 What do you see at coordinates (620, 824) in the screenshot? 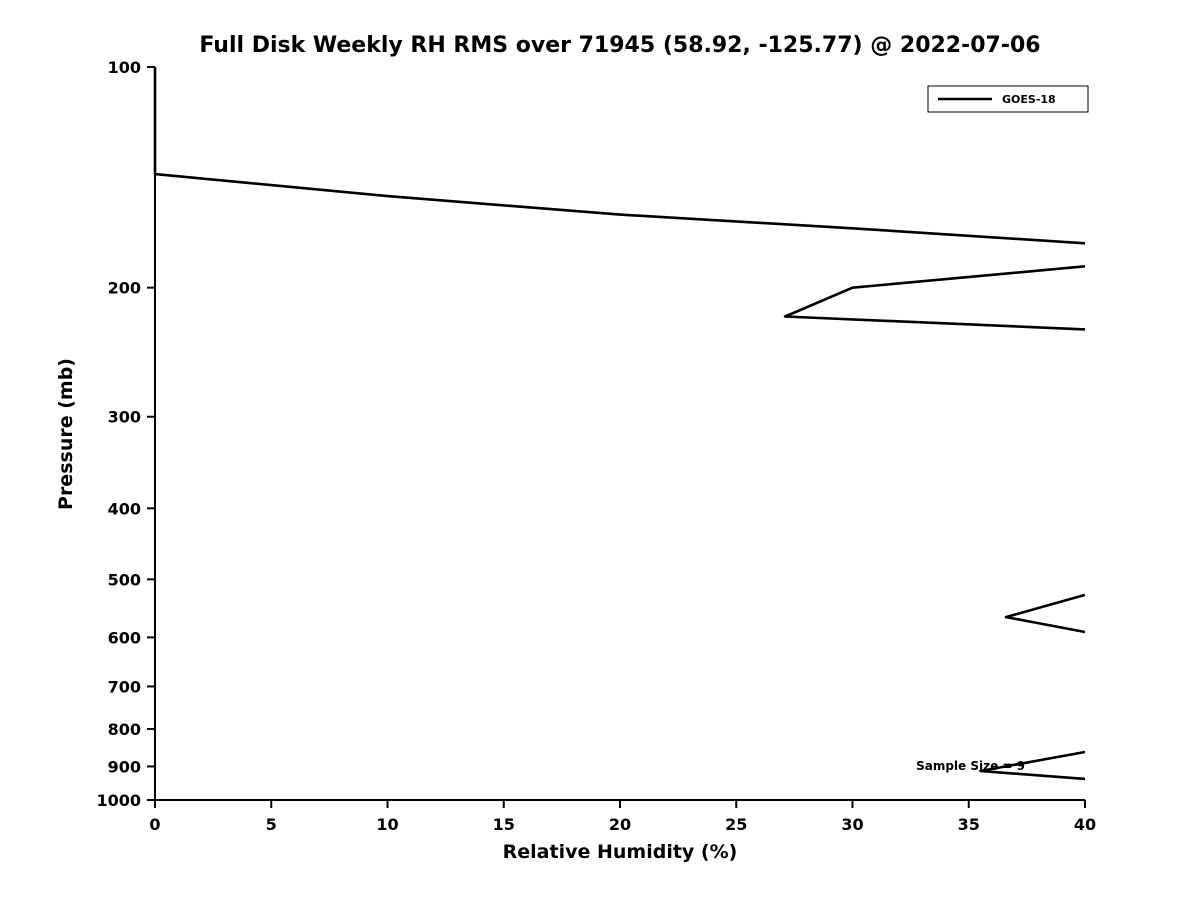
I see `x-tick-label: 20` at bounding box center [620, 824].